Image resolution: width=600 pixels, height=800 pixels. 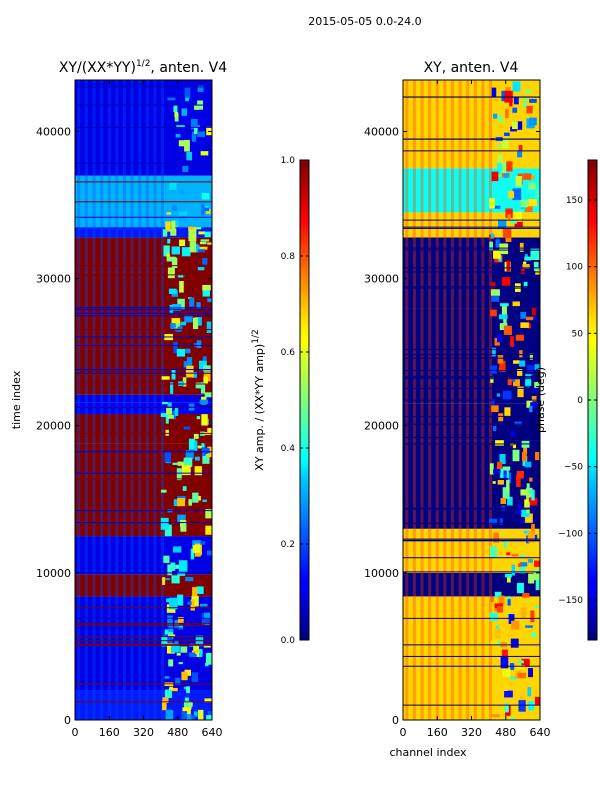 I want to click on left-colorbar-ticks: 0.0 0.2 0.4 0.6 0.8 1.0, so click(x=295, y=401).